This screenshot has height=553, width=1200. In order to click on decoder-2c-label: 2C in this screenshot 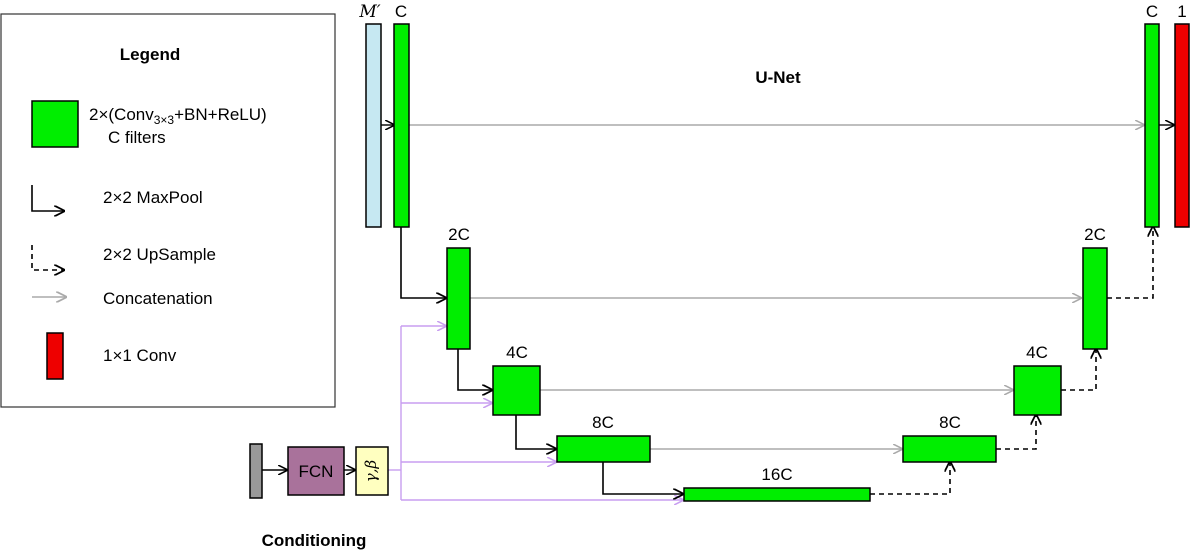, I will do `click(1095, 234)`.